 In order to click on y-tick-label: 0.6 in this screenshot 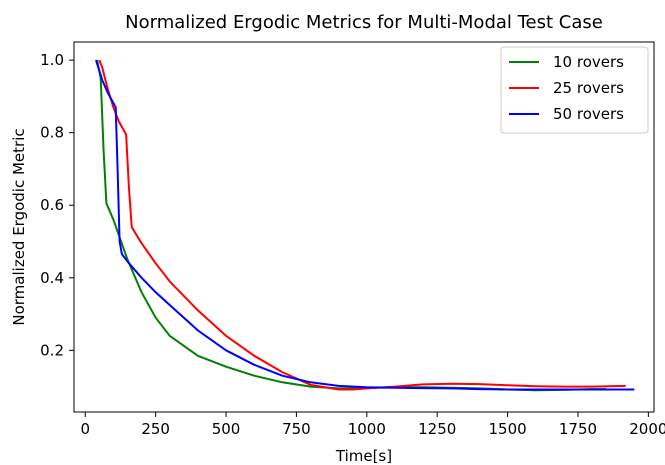, I will do `click(52, 205)`.